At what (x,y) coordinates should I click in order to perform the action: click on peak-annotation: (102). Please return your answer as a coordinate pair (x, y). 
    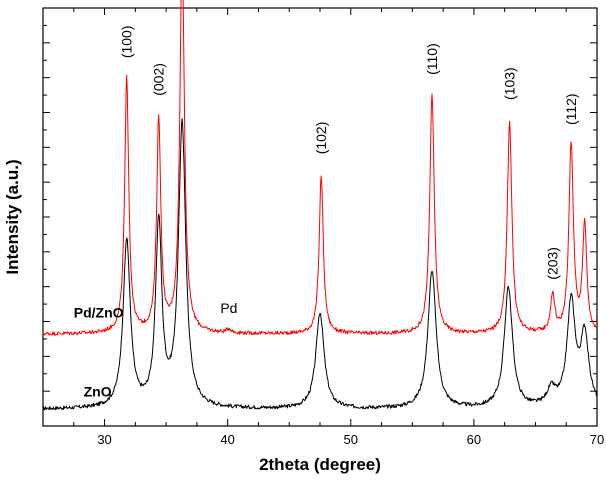
    Looking at the image, I should click on (321, 138).